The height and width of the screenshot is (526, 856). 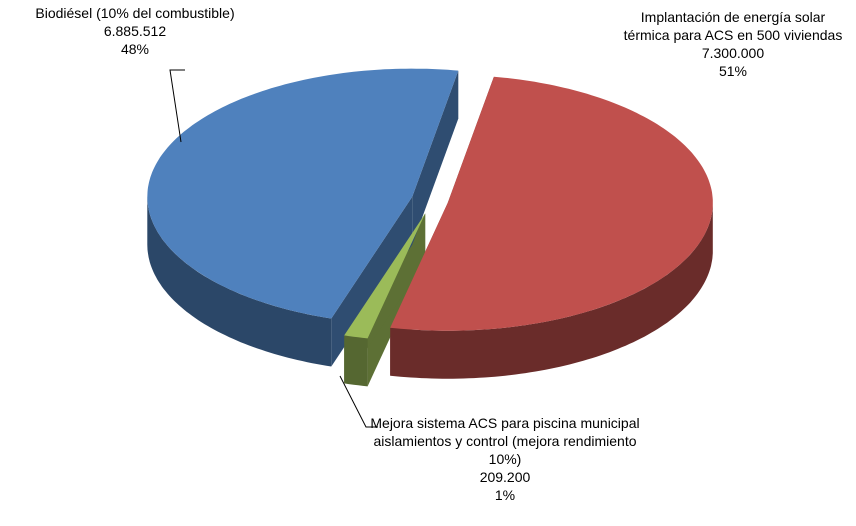 I want to click on value-label: 6.885.512, so click(x=135, y=31).